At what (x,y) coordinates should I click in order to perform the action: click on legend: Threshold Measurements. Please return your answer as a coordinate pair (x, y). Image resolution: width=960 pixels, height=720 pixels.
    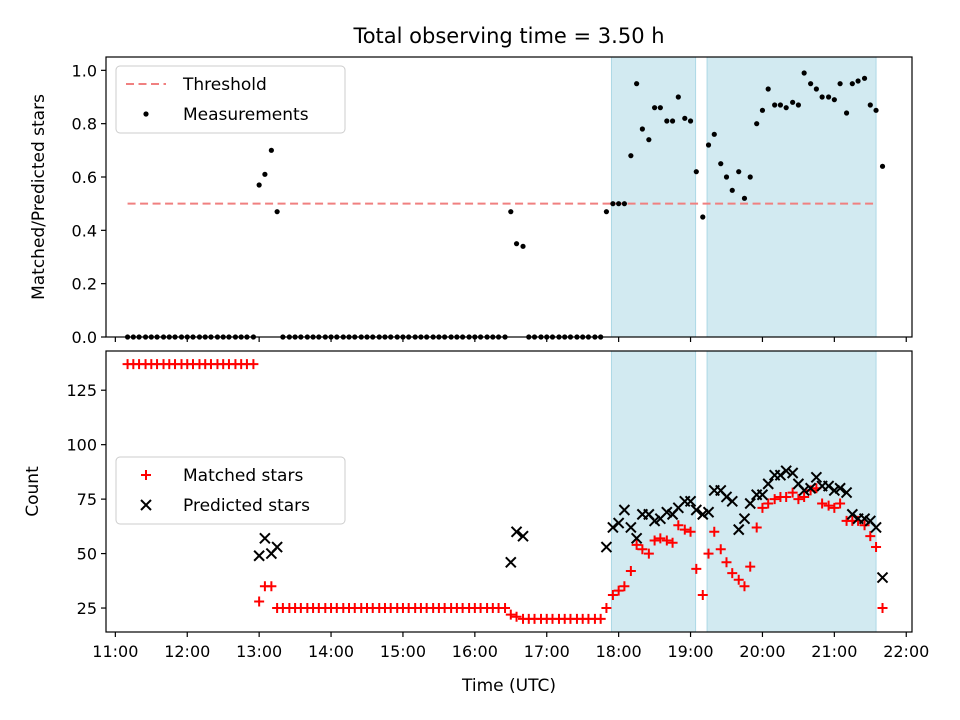
    Looking at the image, I should click on (230, 99).